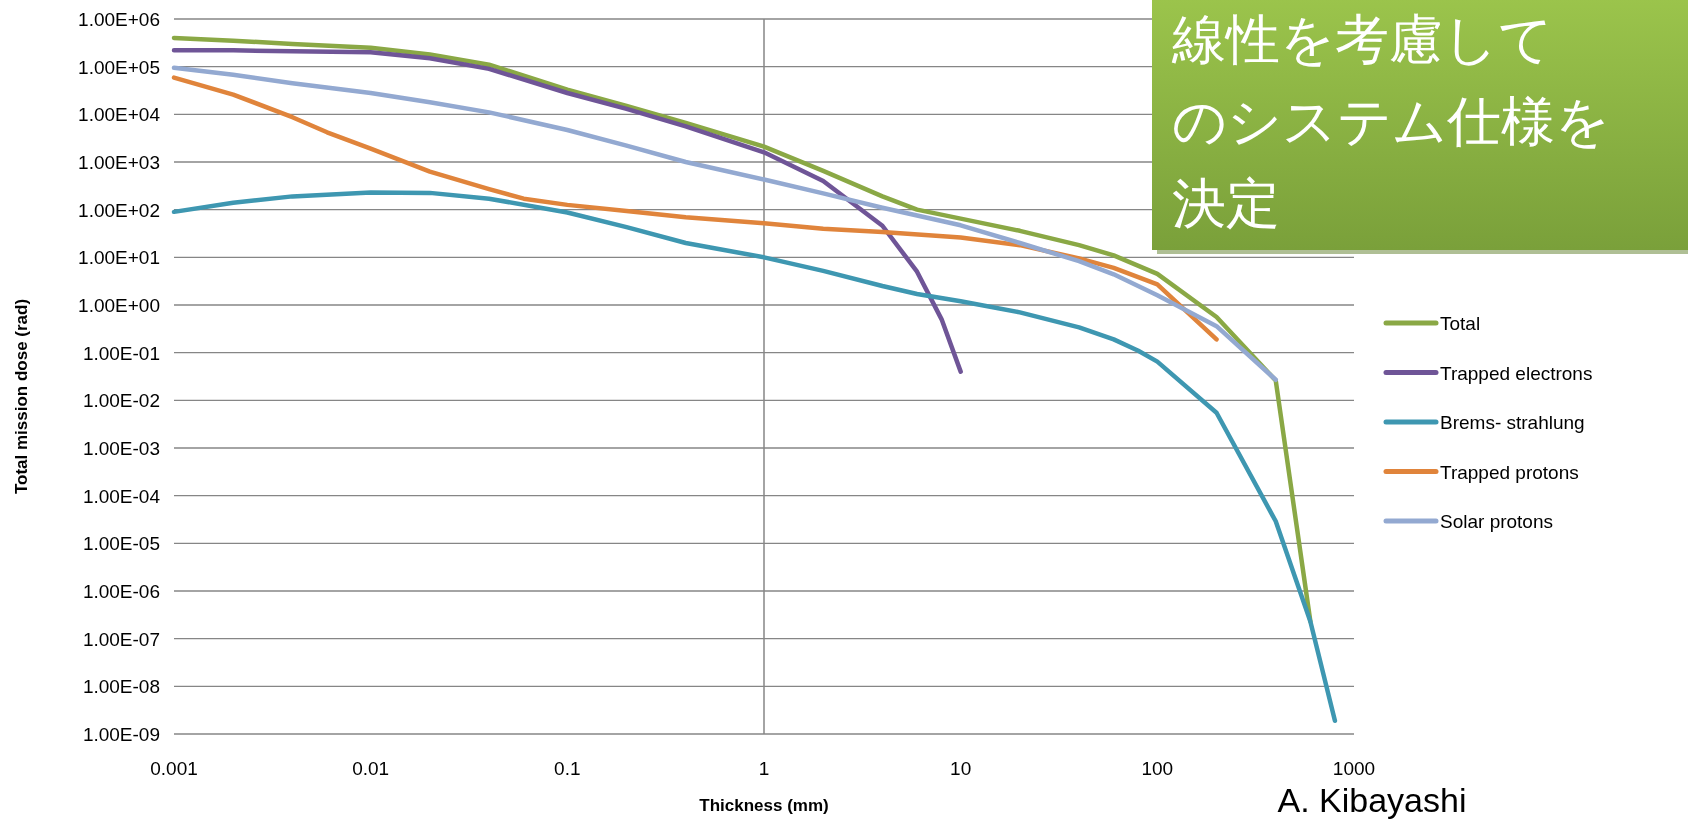 The image size is (1688, 821). Describe the element at coordinates (1497, 521) in the screenshot. I see `legend-label: Solar protons` at that location.